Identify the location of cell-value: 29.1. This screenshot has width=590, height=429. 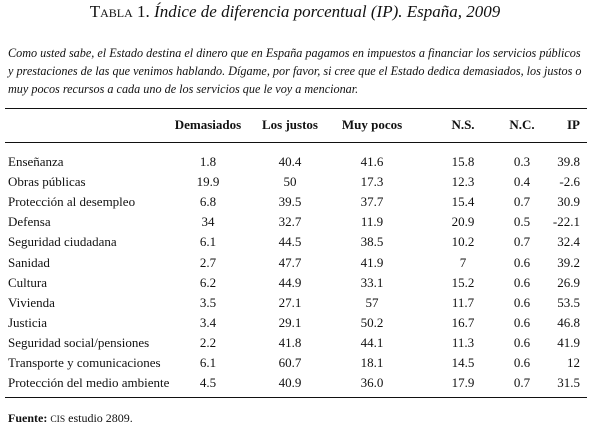
(290, 322).